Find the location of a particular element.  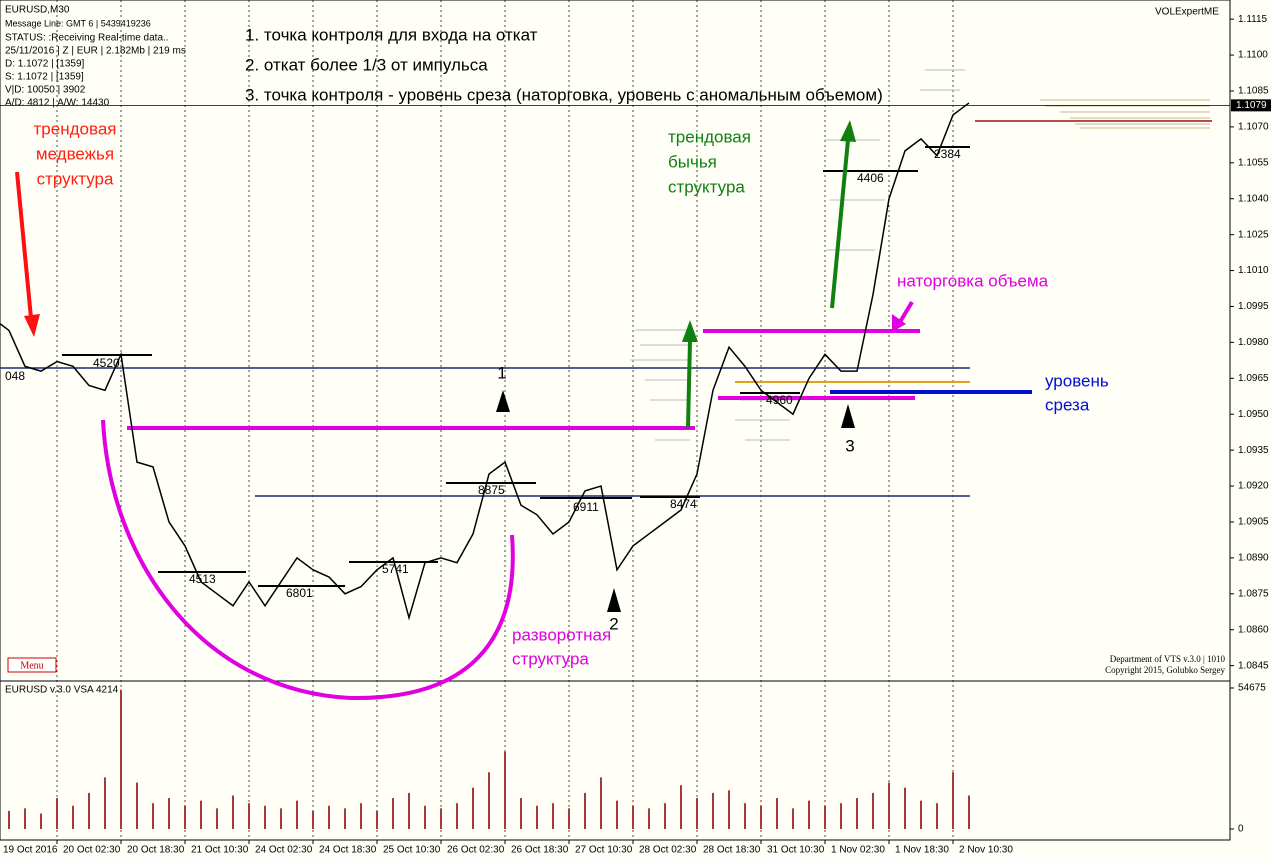

y-tick-label: 1.1025 is located at coordinates (1253, 234).